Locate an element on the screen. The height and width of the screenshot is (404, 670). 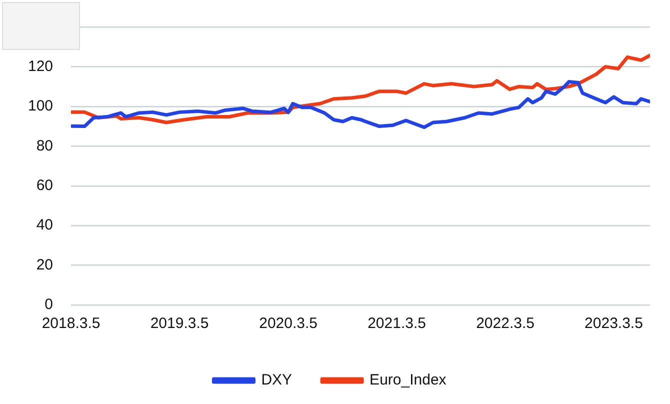
y-tick-label: 100 is located at coordinates (41, 106).